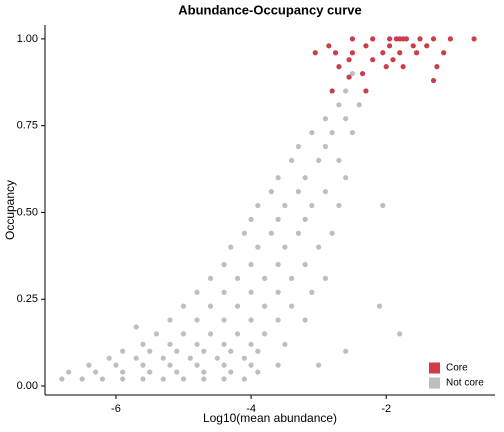  What do you see at coordinates (457, 368) in the screenshot?
I see `legend-label: Core` at bounding box center [457, 368].